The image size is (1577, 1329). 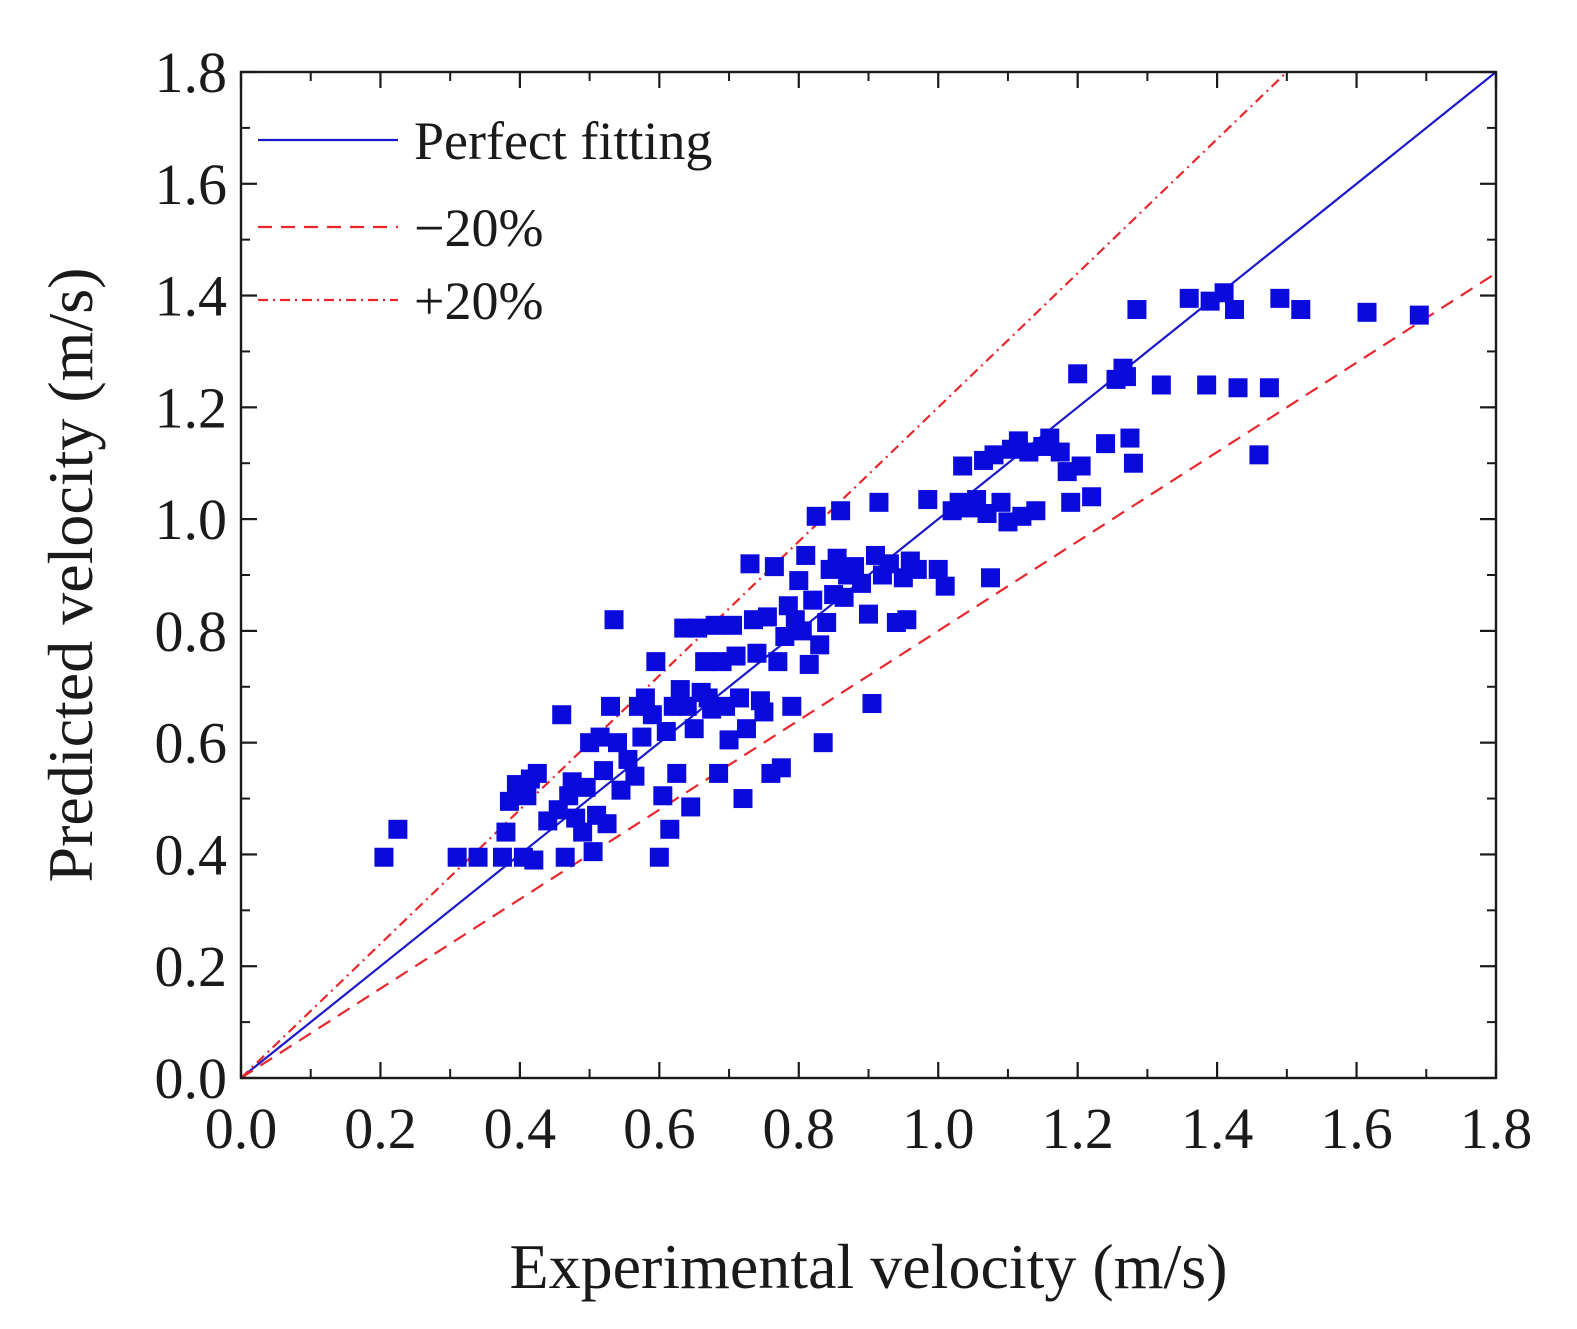 What do you see at coordinates (70, 575) in the screenshot?
I see `y-axis-label: Predicted velocity (m/s)` at bounding box center [70, 575].